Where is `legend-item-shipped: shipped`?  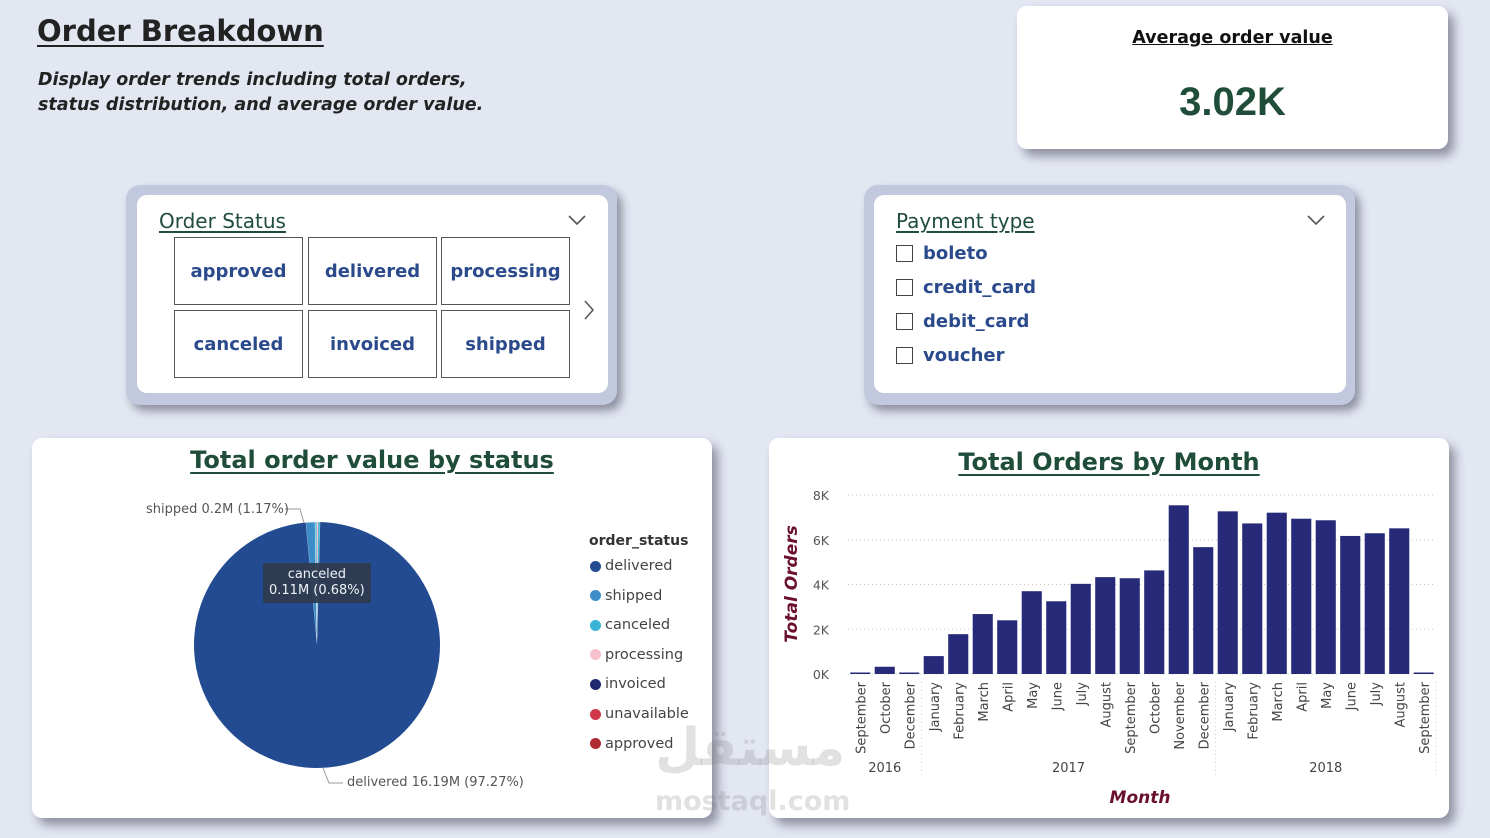
legend-item-shipped: shipped is located at coordinates (626, 596).